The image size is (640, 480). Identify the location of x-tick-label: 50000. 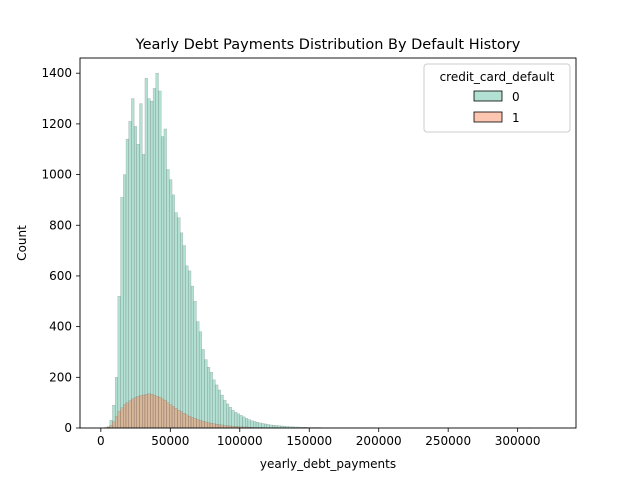
(170, 441).